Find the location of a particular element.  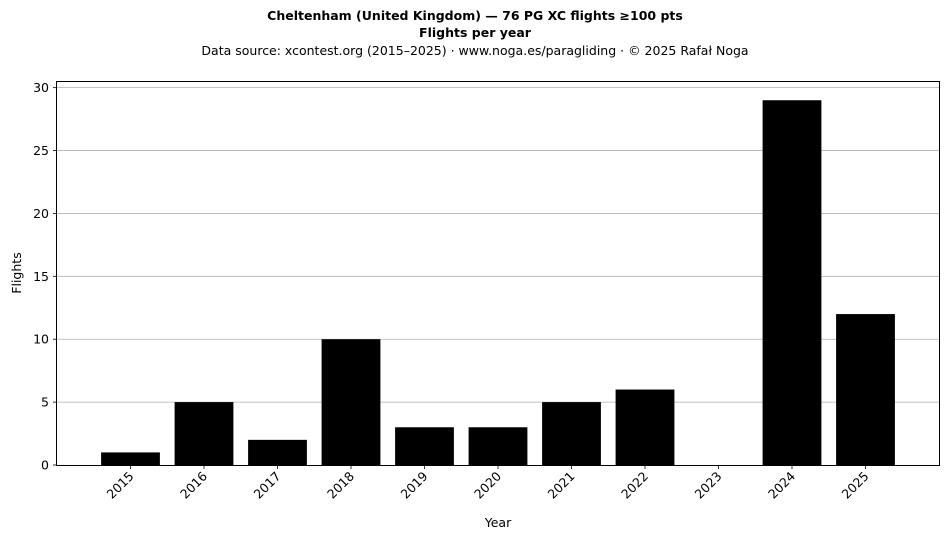

bar-2020 is located at coordinates (498, 446).